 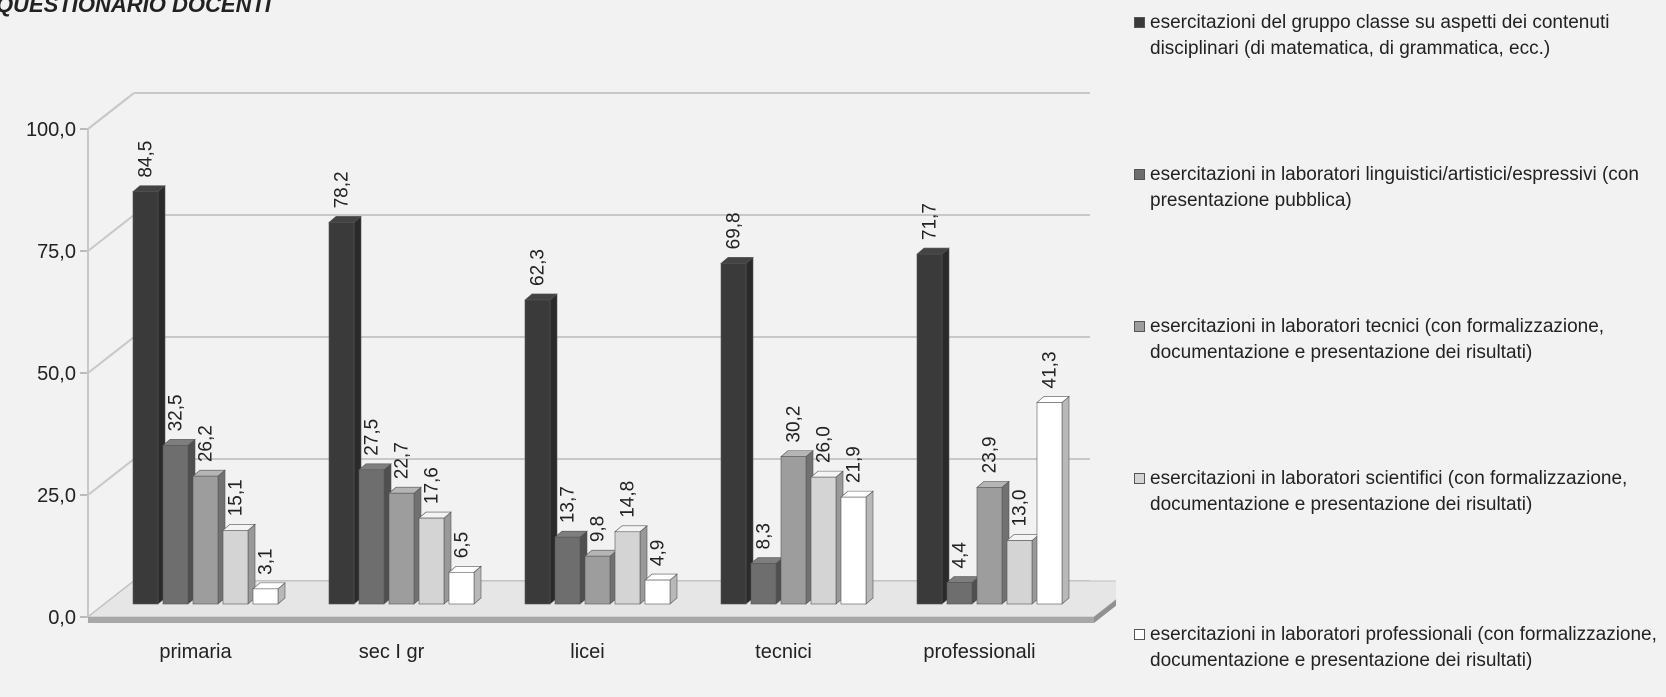 I want to click on data-label: 84,5, so click(x=146, y=159).